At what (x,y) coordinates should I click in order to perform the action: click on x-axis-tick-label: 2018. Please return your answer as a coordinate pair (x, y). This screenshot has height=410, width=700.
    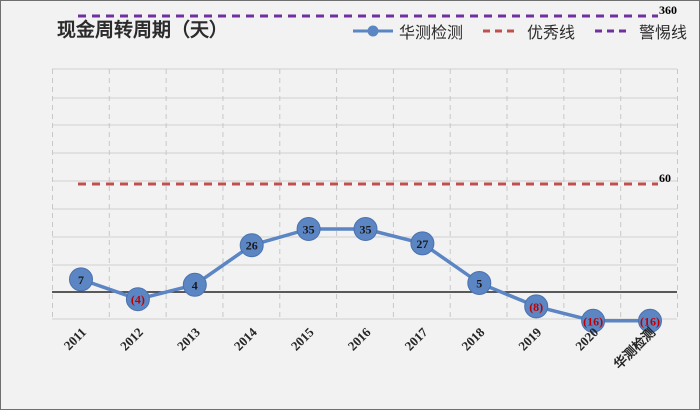
    Looking at the image, I should click on (472, 338).